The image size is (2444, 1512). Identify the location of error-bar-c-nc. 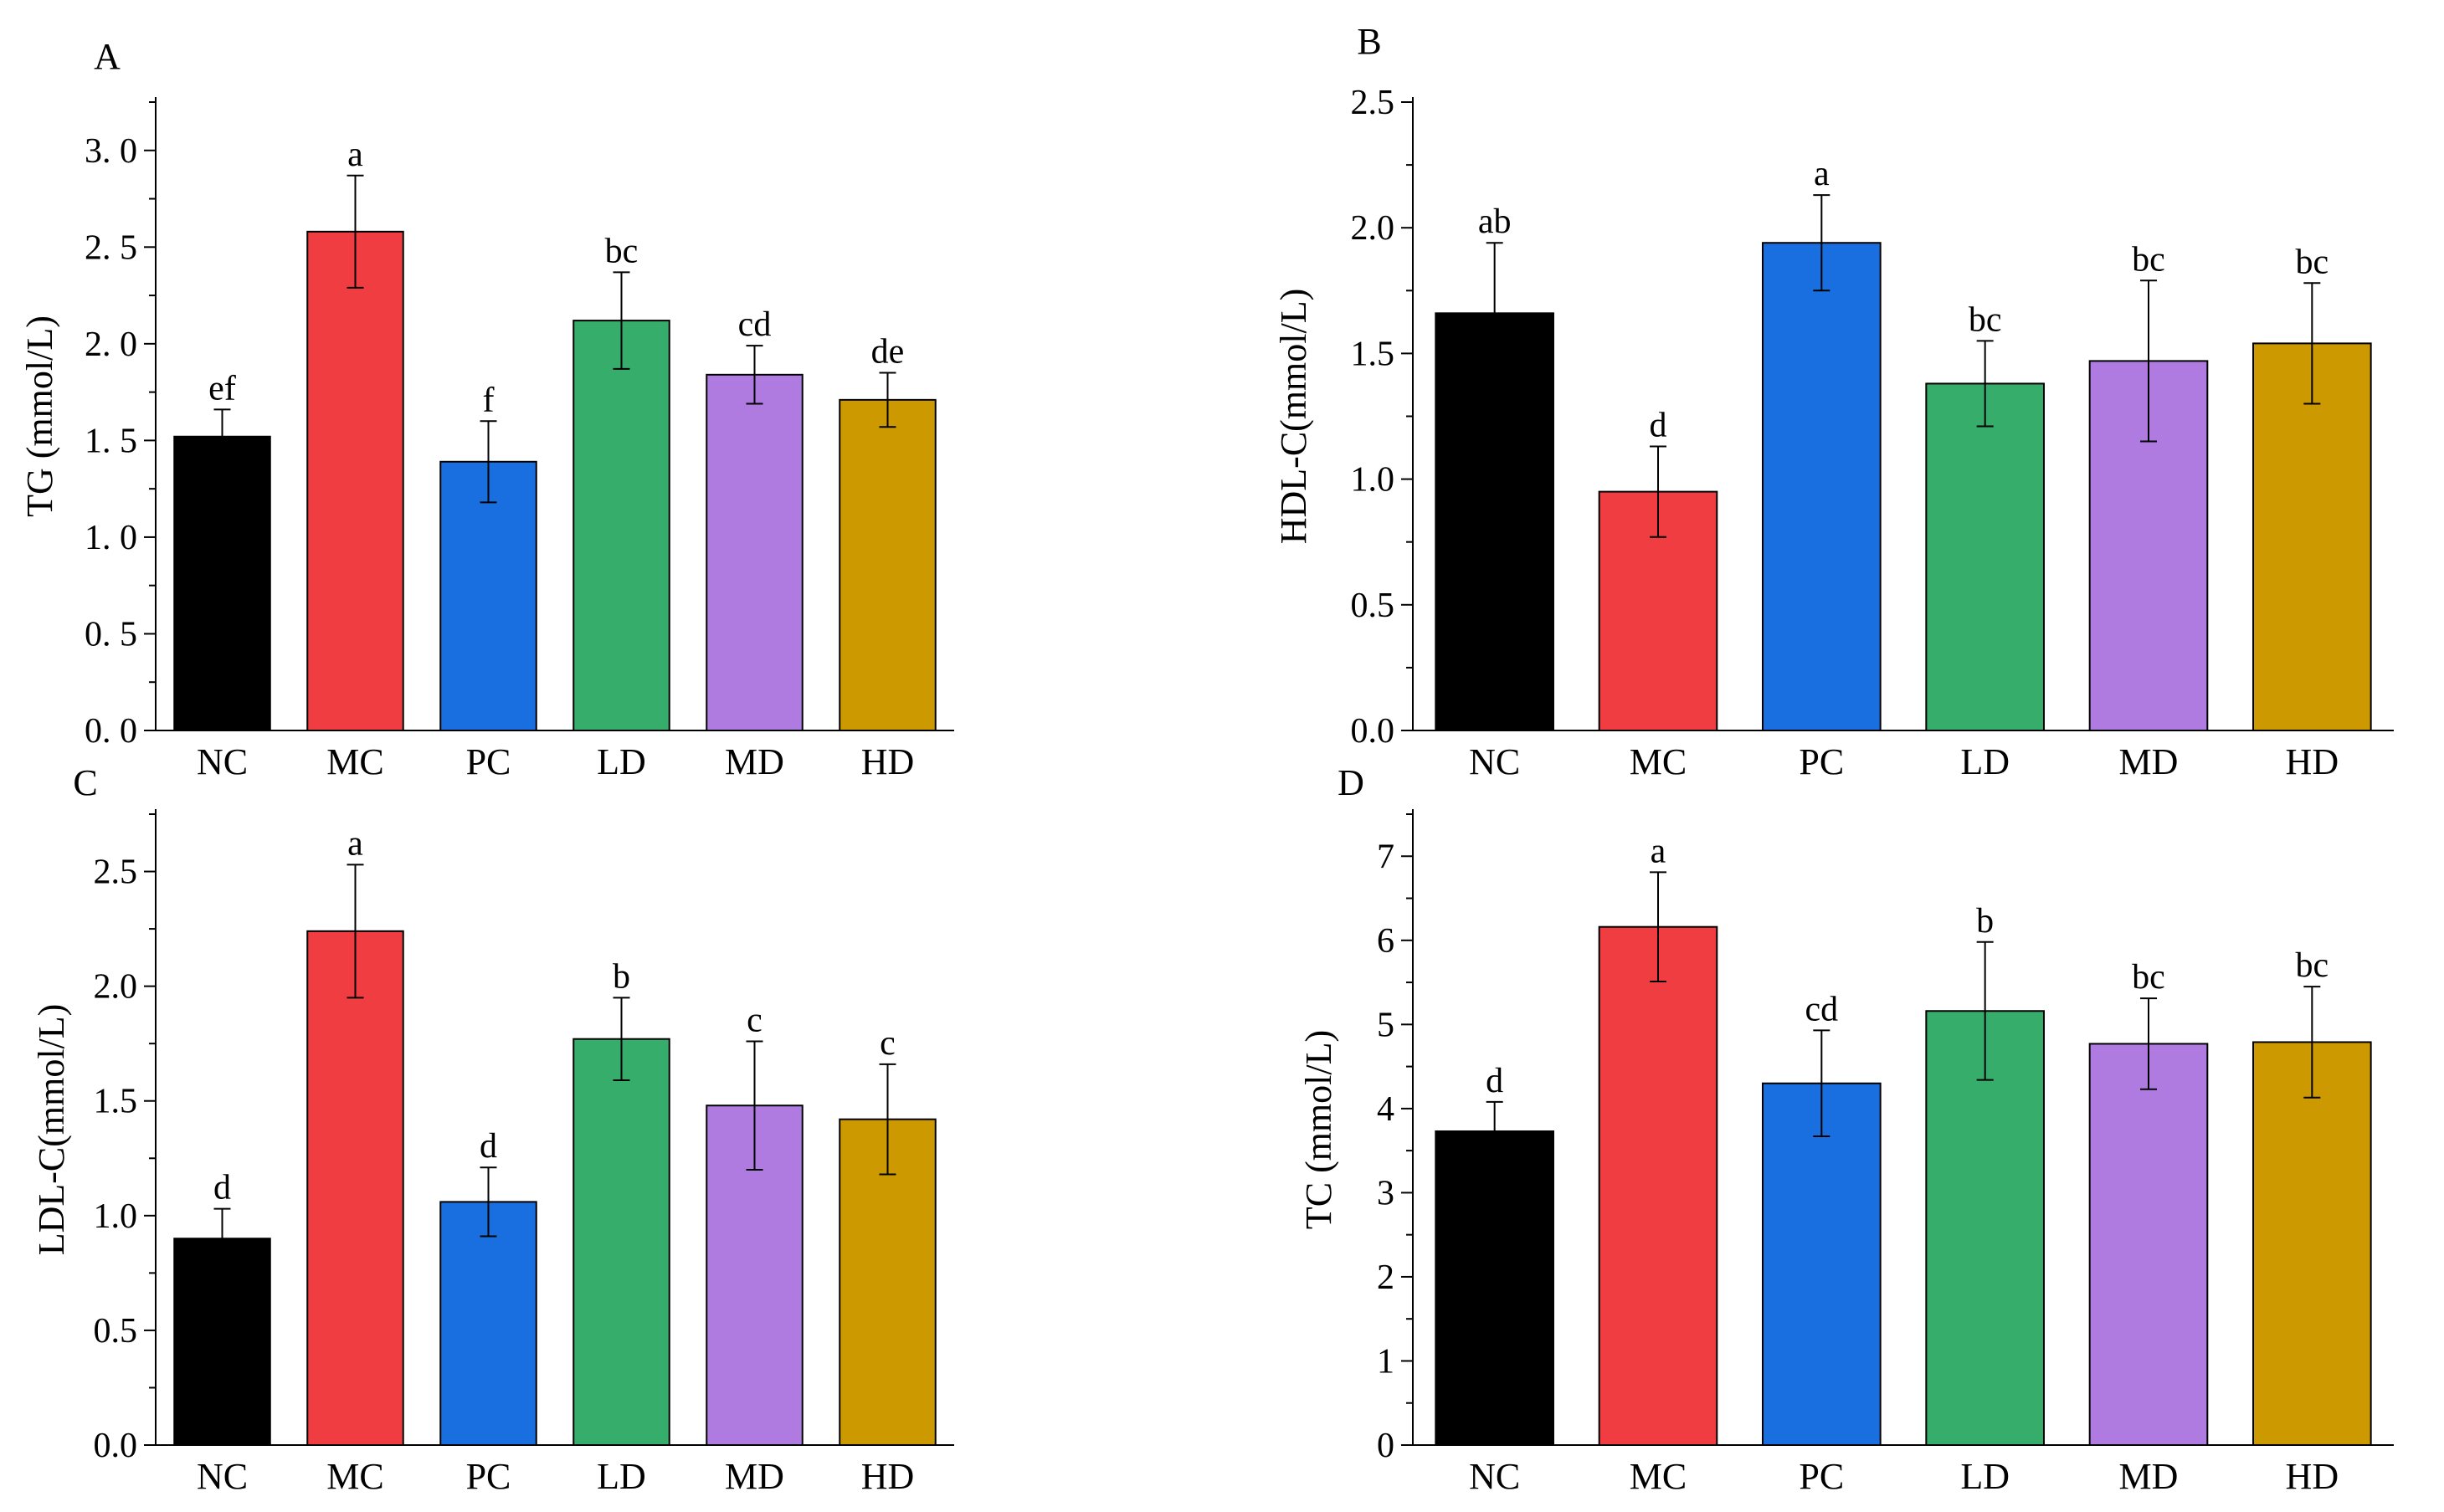
(222, 1238).